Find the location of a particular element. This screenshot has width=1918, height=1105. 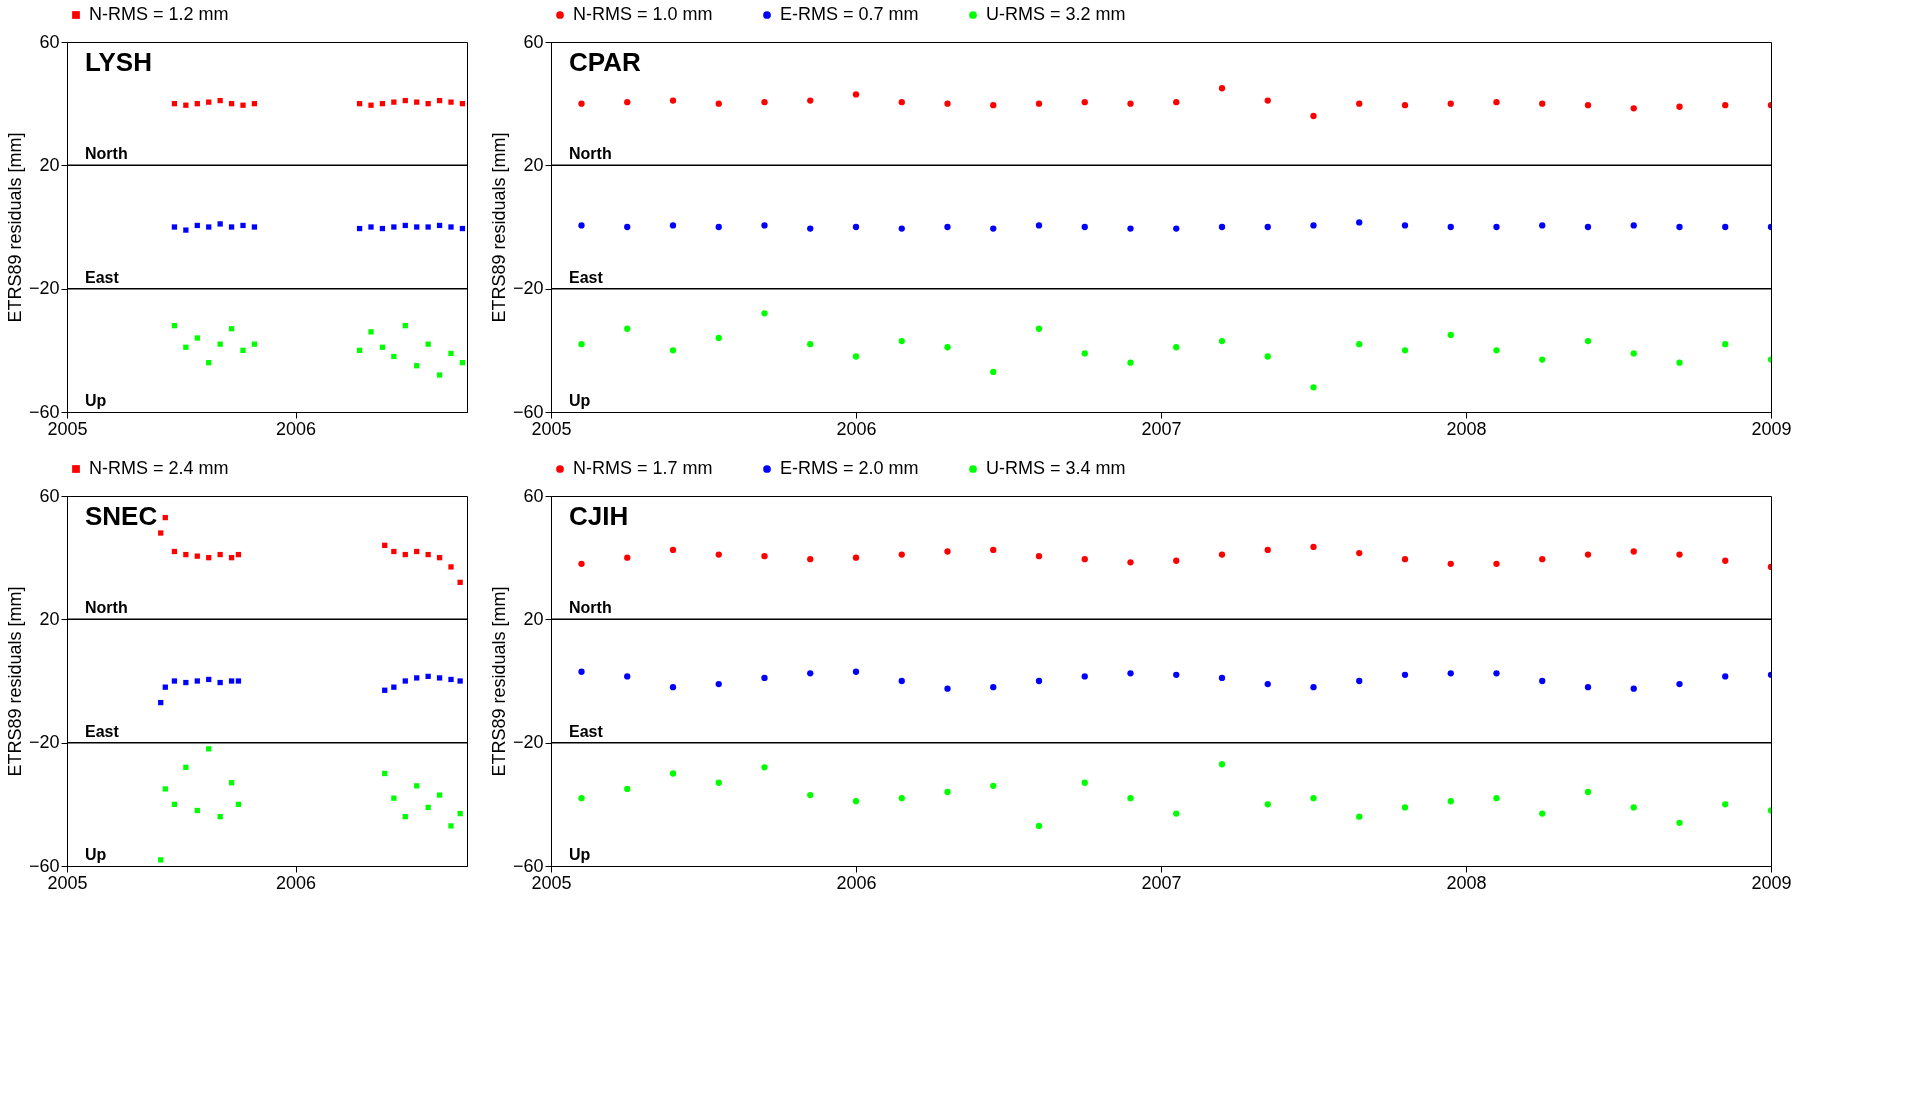

chart-title: SNEC is located at coordinates (121, 516).